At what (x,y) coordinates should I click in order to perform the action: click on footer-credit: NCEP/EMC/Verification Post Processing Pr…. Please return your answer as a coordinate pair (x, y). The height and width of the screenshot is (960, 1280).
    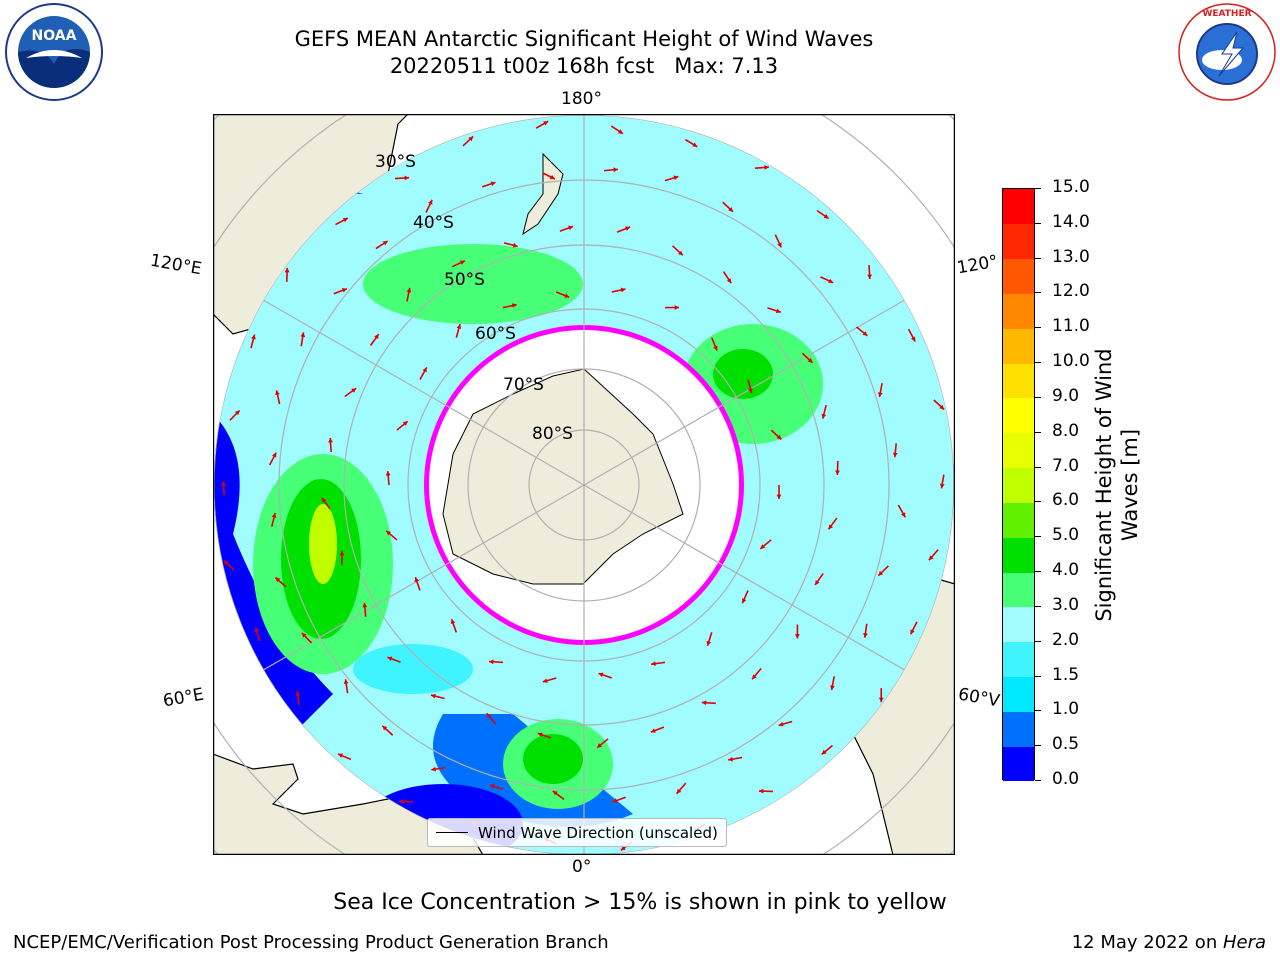
    Looking at the image, I should click on (311, 942).